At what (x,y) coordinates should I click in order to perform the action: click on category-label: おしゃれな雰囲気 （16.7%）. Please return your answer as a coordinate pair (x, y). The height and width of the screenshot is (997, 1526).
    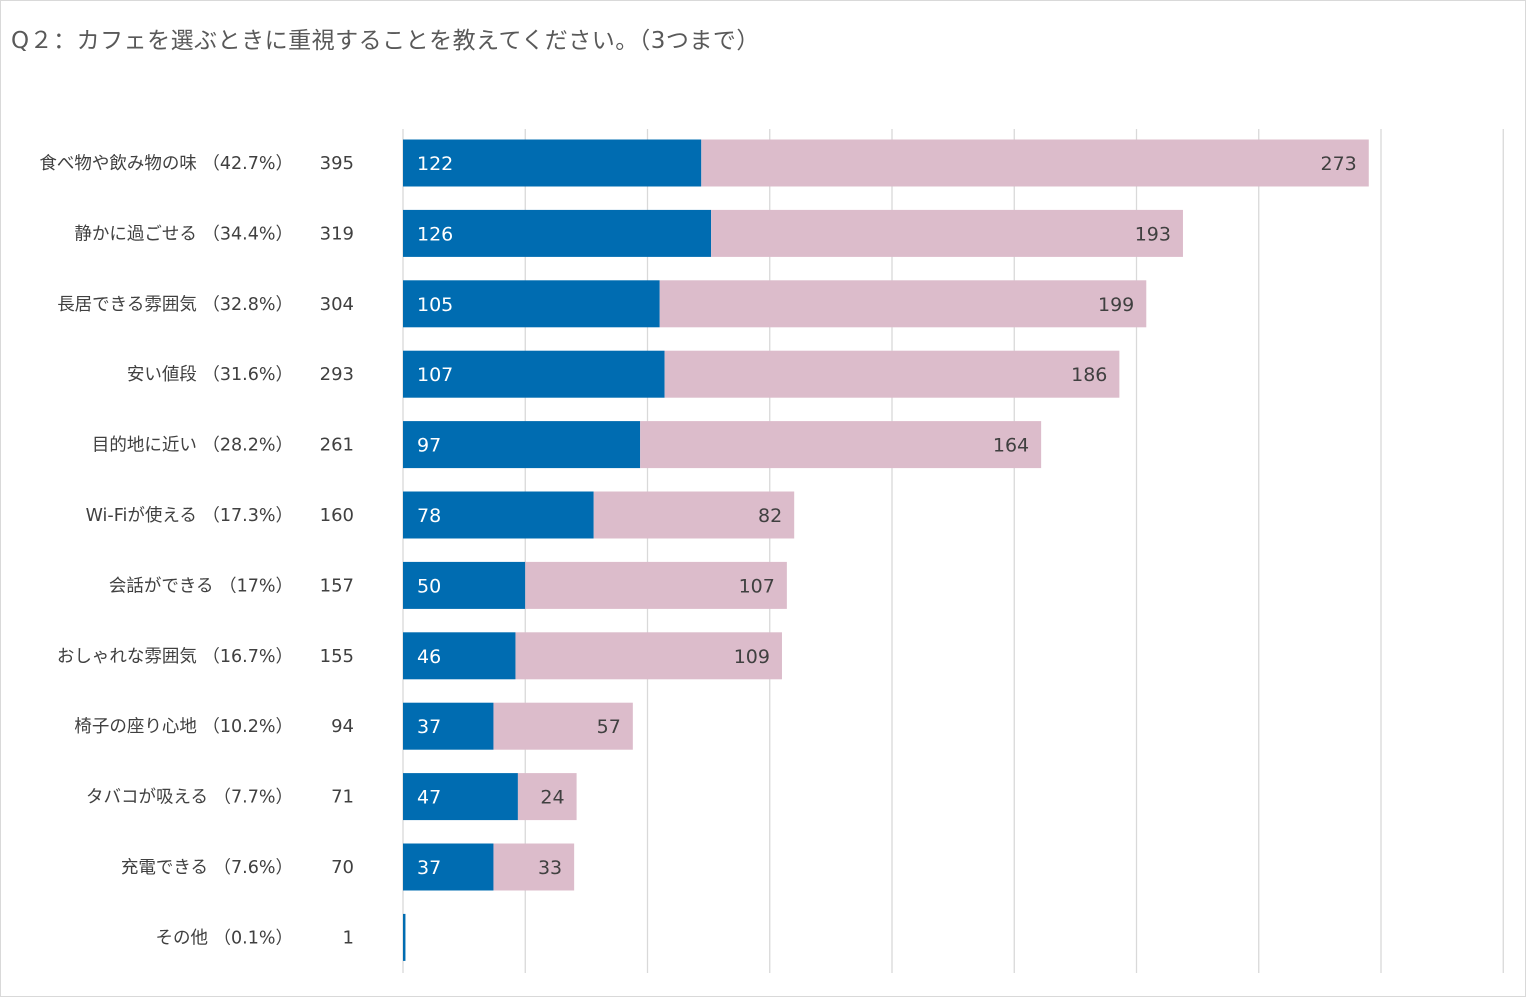
    Looking at the image, I should click on (175, 657).